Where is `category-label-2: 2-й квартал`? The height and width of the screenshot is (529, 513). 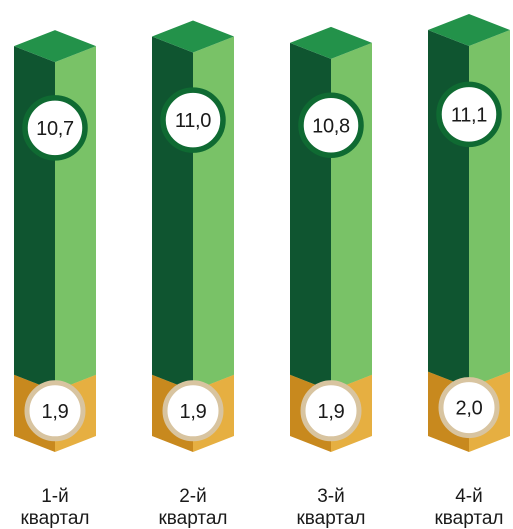
category-label-2: 2-й квартал is located at coordinates (192, 507).